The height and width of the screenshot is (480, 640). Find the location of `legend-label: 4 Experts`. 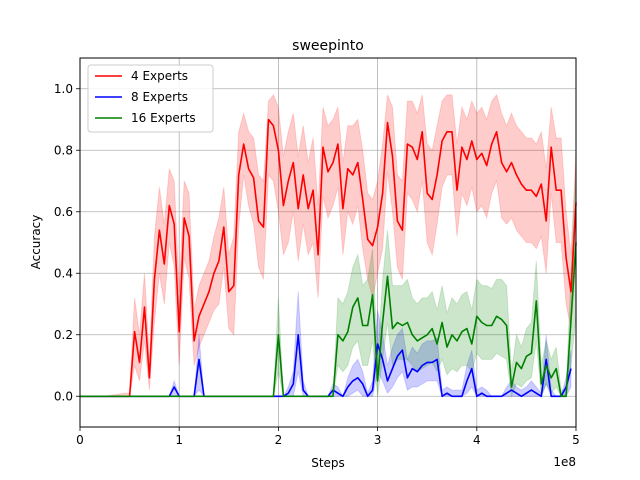

legend-label: 4 Experts is located at coordinates (159, 76).